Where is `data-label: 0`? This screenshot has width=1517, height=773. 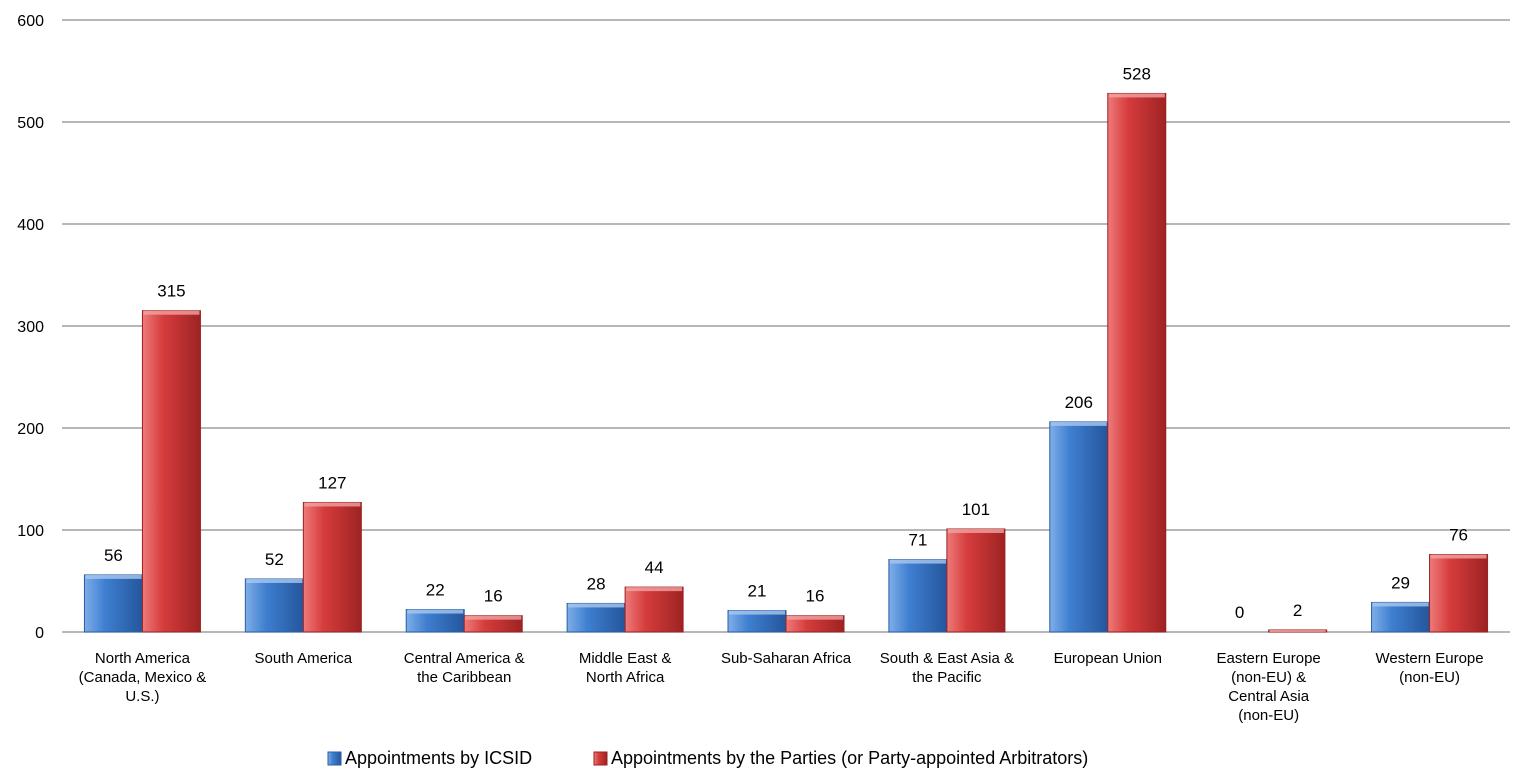 data-label: 0 is located at coordinates (1239, 612).